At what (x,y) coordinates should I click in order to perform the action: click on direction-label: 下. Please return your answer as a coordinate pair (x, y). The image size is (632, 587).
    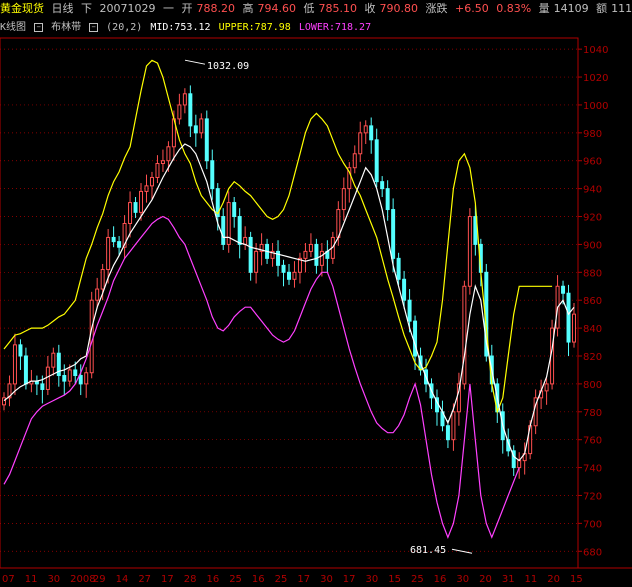
    Looking at the image, I should click on (86, 8).